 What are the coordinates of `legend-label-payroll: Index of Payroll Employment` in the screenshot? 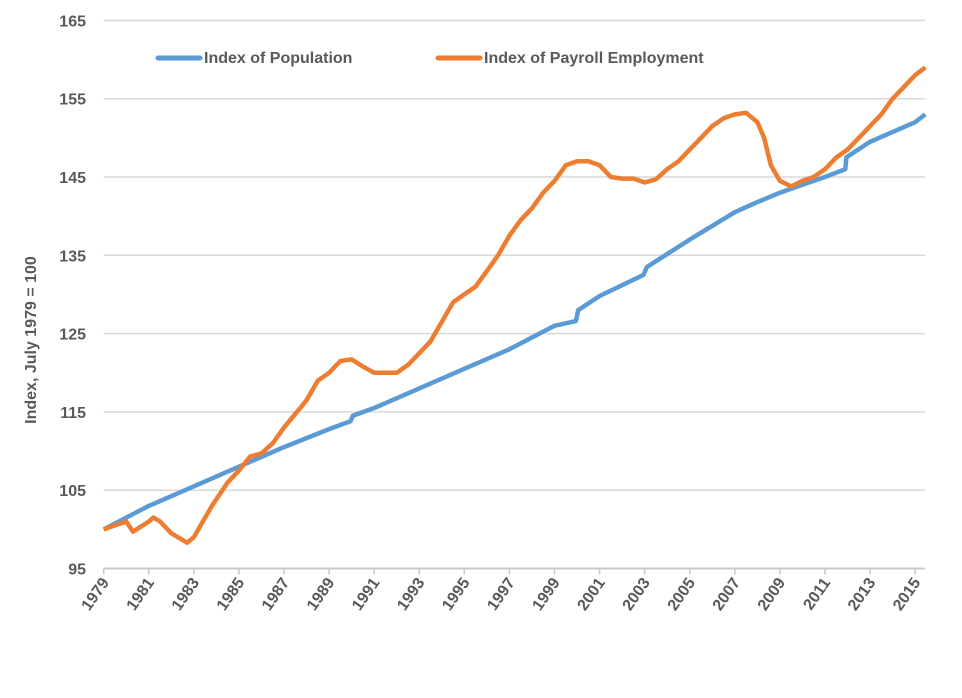 It's located at (594, 58).